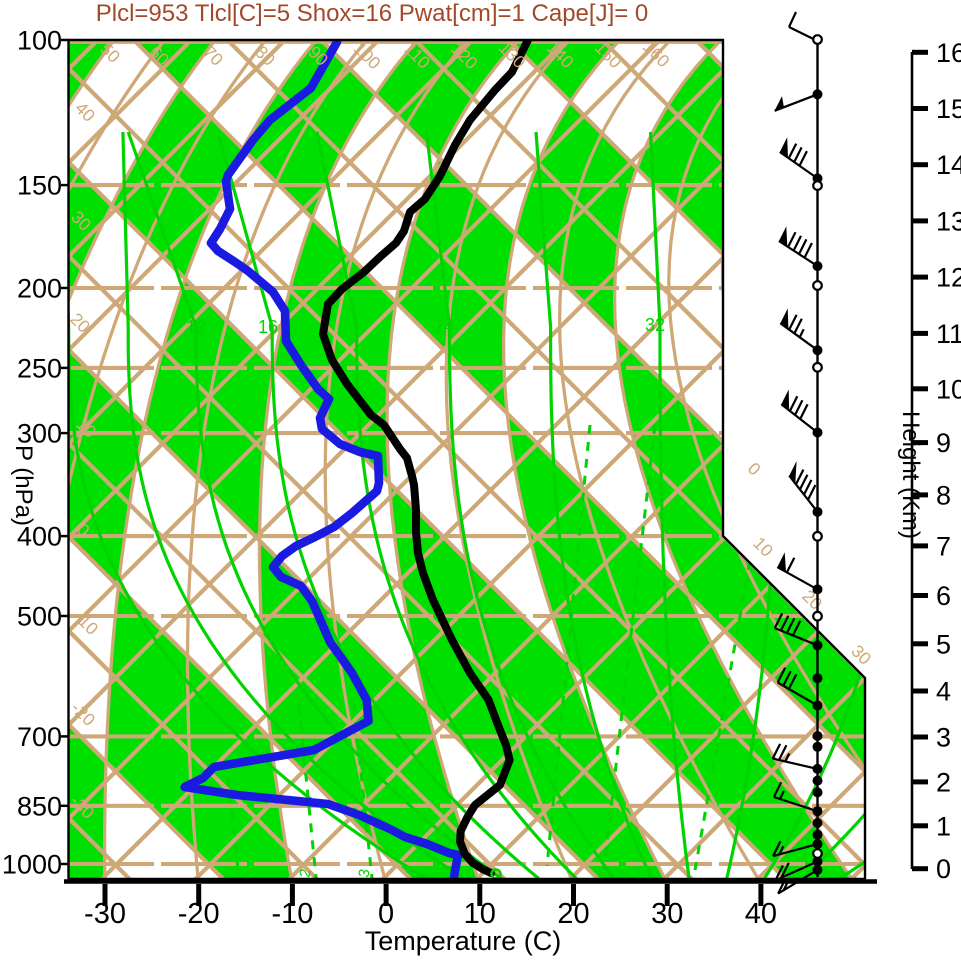 This screenshot has height=962, width=961. What do you see at coordinates (39, 41) in the screenshot?
I see `svg-text: 100` at bounding box center [39, 41].